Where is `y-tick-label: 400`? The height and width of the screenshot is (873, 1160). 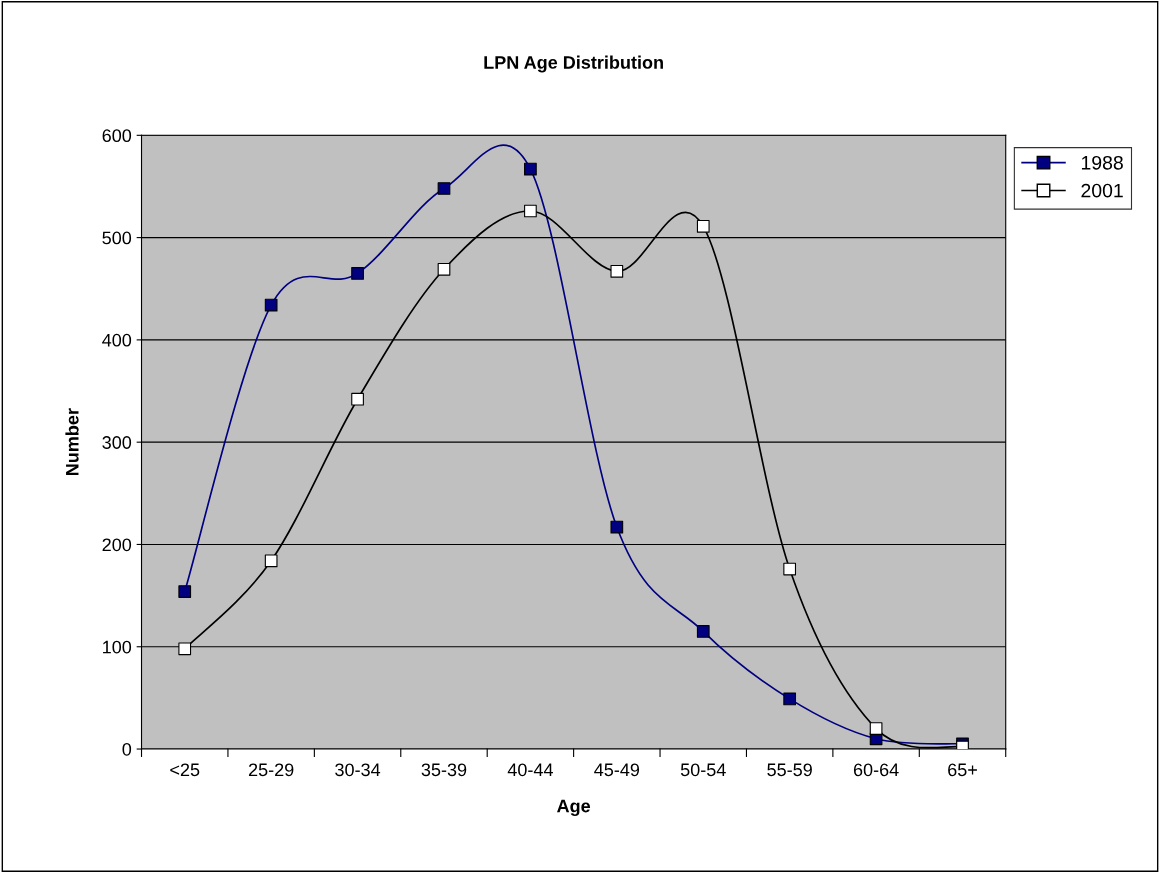 y-tick-label: 400 is located at coordinates (117, 340).